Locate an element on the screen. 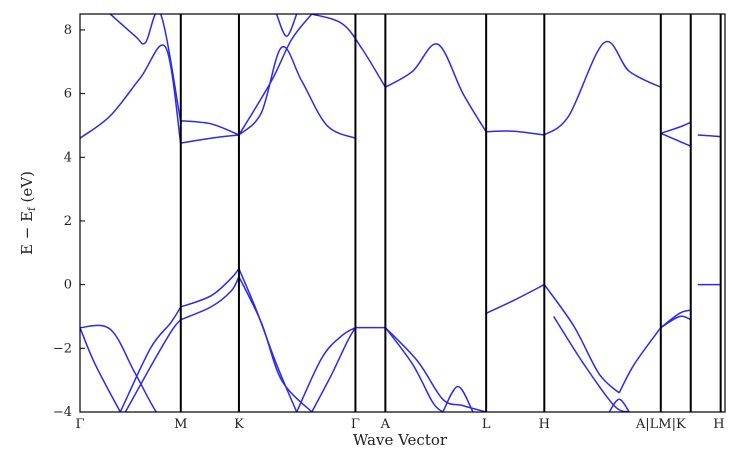 The image size is (732, 456). x-tick-label-7: A|LM|K is located at coordinates (660, 424).